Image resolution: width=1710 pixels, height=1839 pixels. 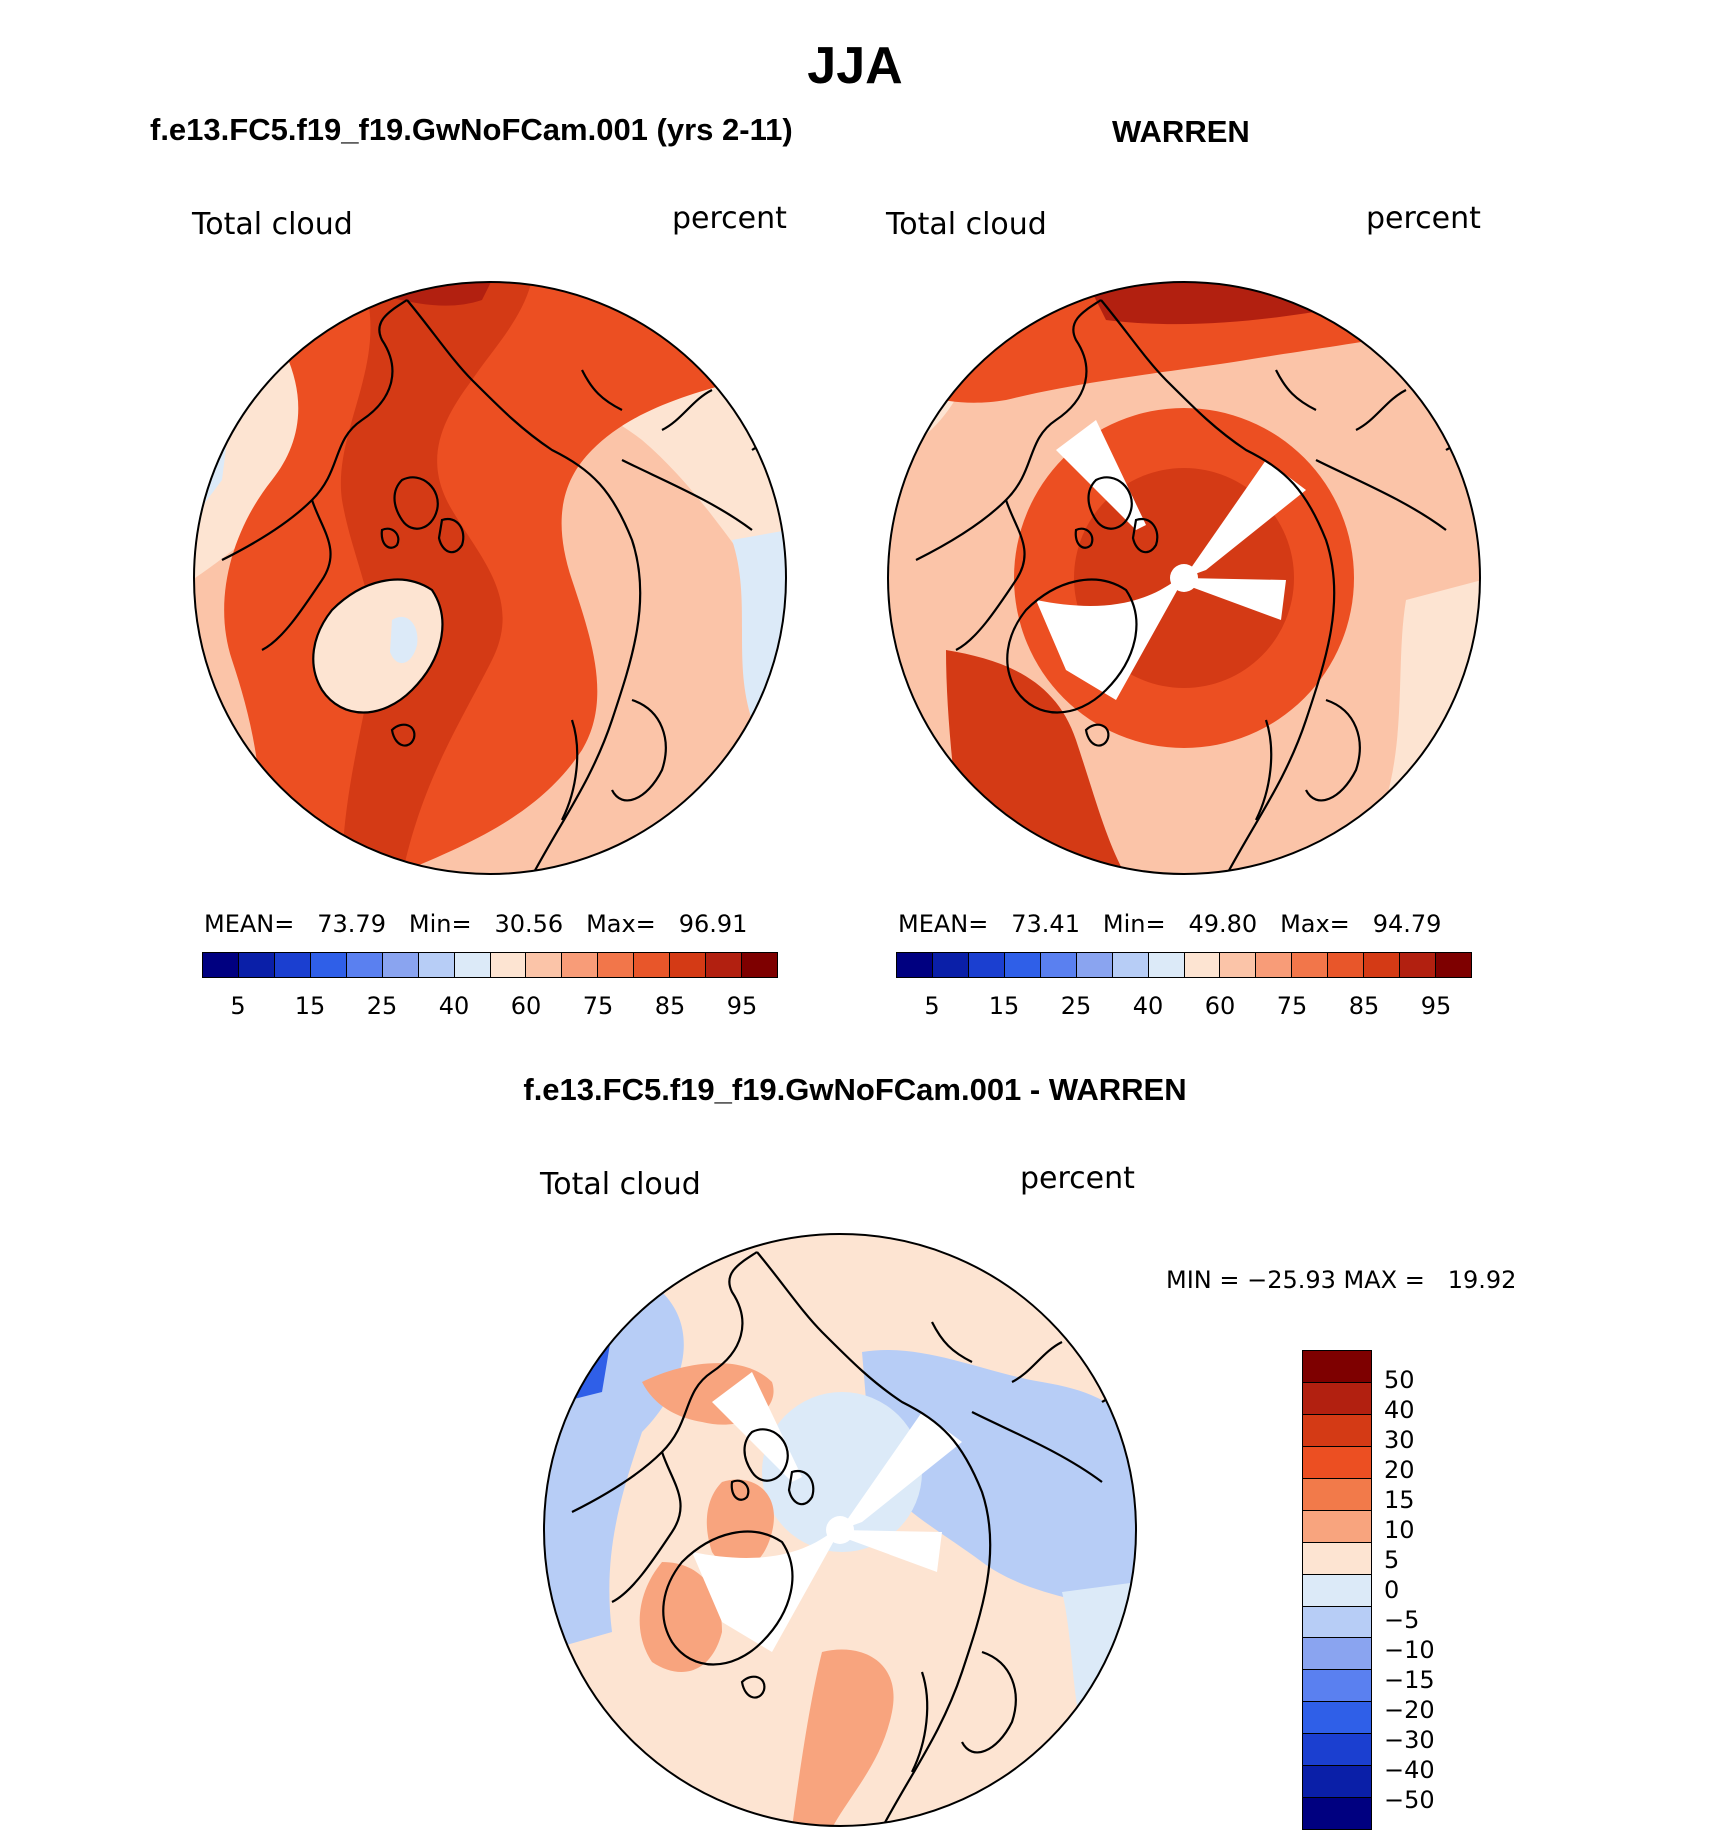 What do you see at coordinates (1409, 1650) in the screenshot?
I see `colorbar-tick-label: −10` at bounding box center [1409, 1650].